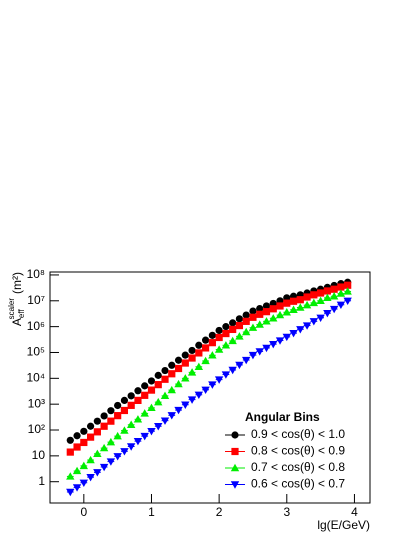 The height and width of the screenshot is (537, 415). Describe the element at coordinates (36, 352) in the screenshot. I see `y-tick-label: 10⁵` at that location.